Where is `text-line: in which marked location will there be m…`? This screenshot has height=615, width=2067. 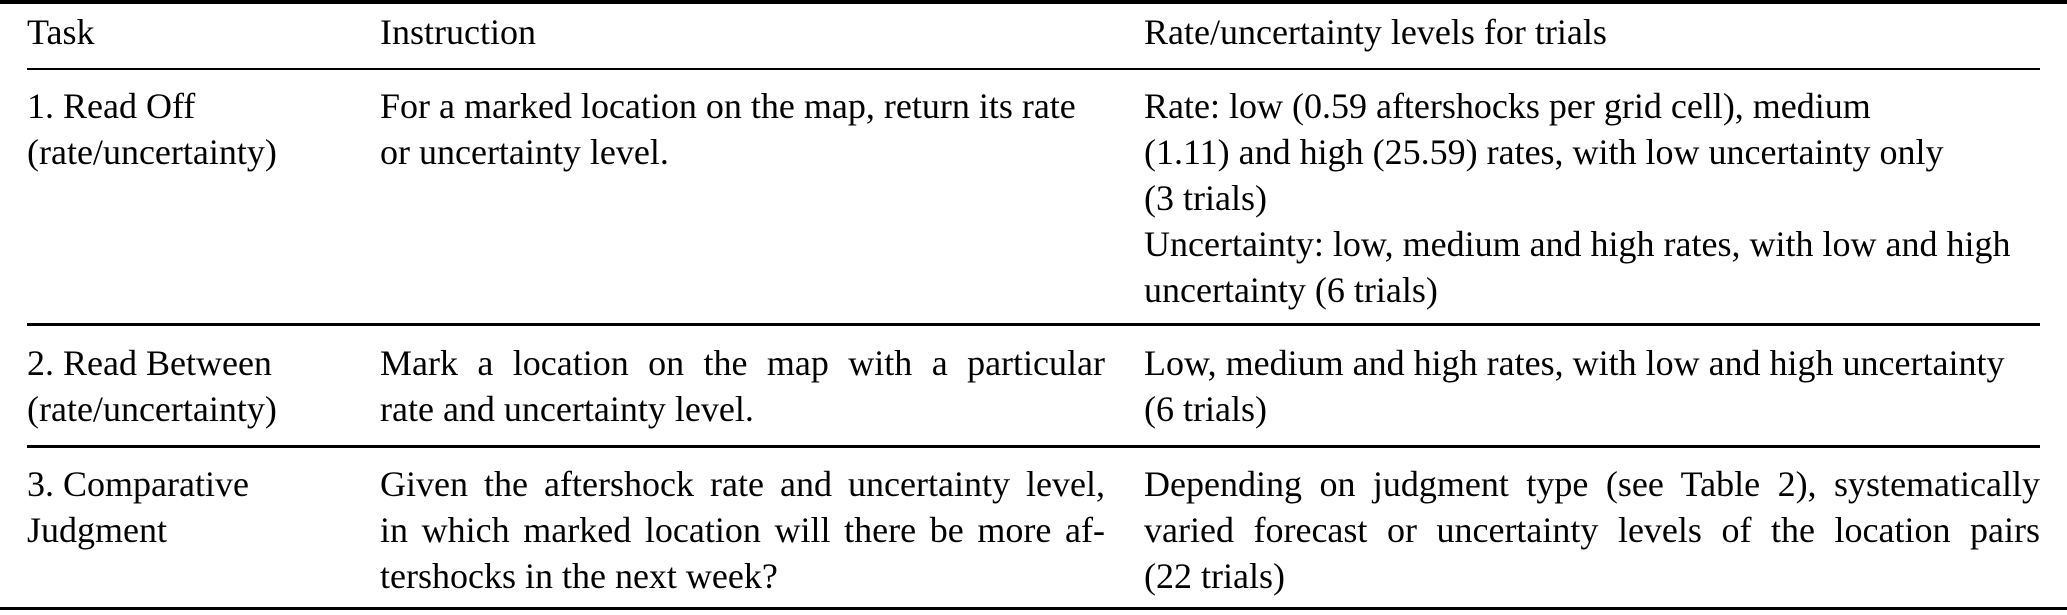
text-line: in which marked location will there be m… is located at coordinates (742, 530).